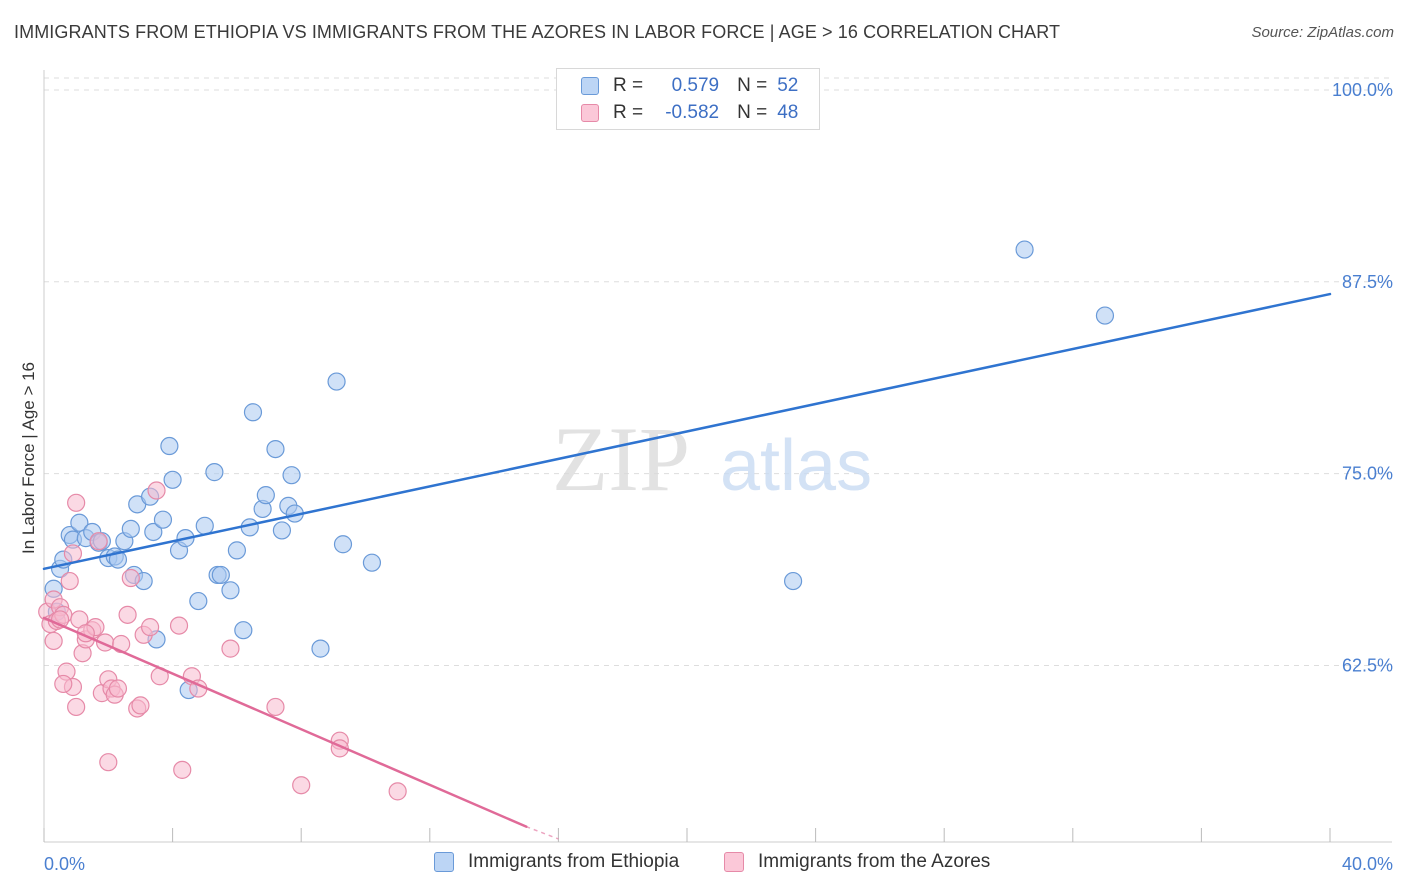 The width and height of the screenshot is (1406, 892). Describe the element at coordinates (1367, 864) in the screenshot. I see `x-tick-label: 40.0%` at that location.